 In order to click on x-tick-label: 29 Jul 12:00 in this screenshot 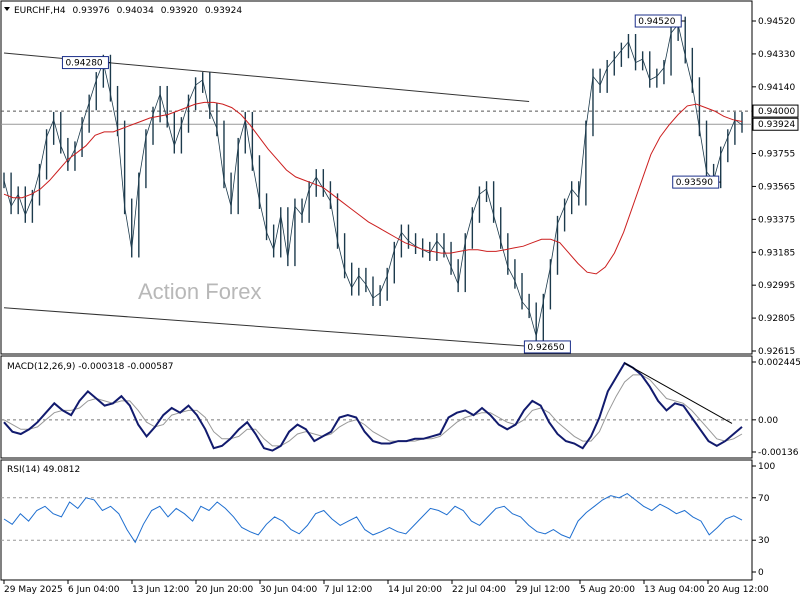, I will do `click(543, 590)`.